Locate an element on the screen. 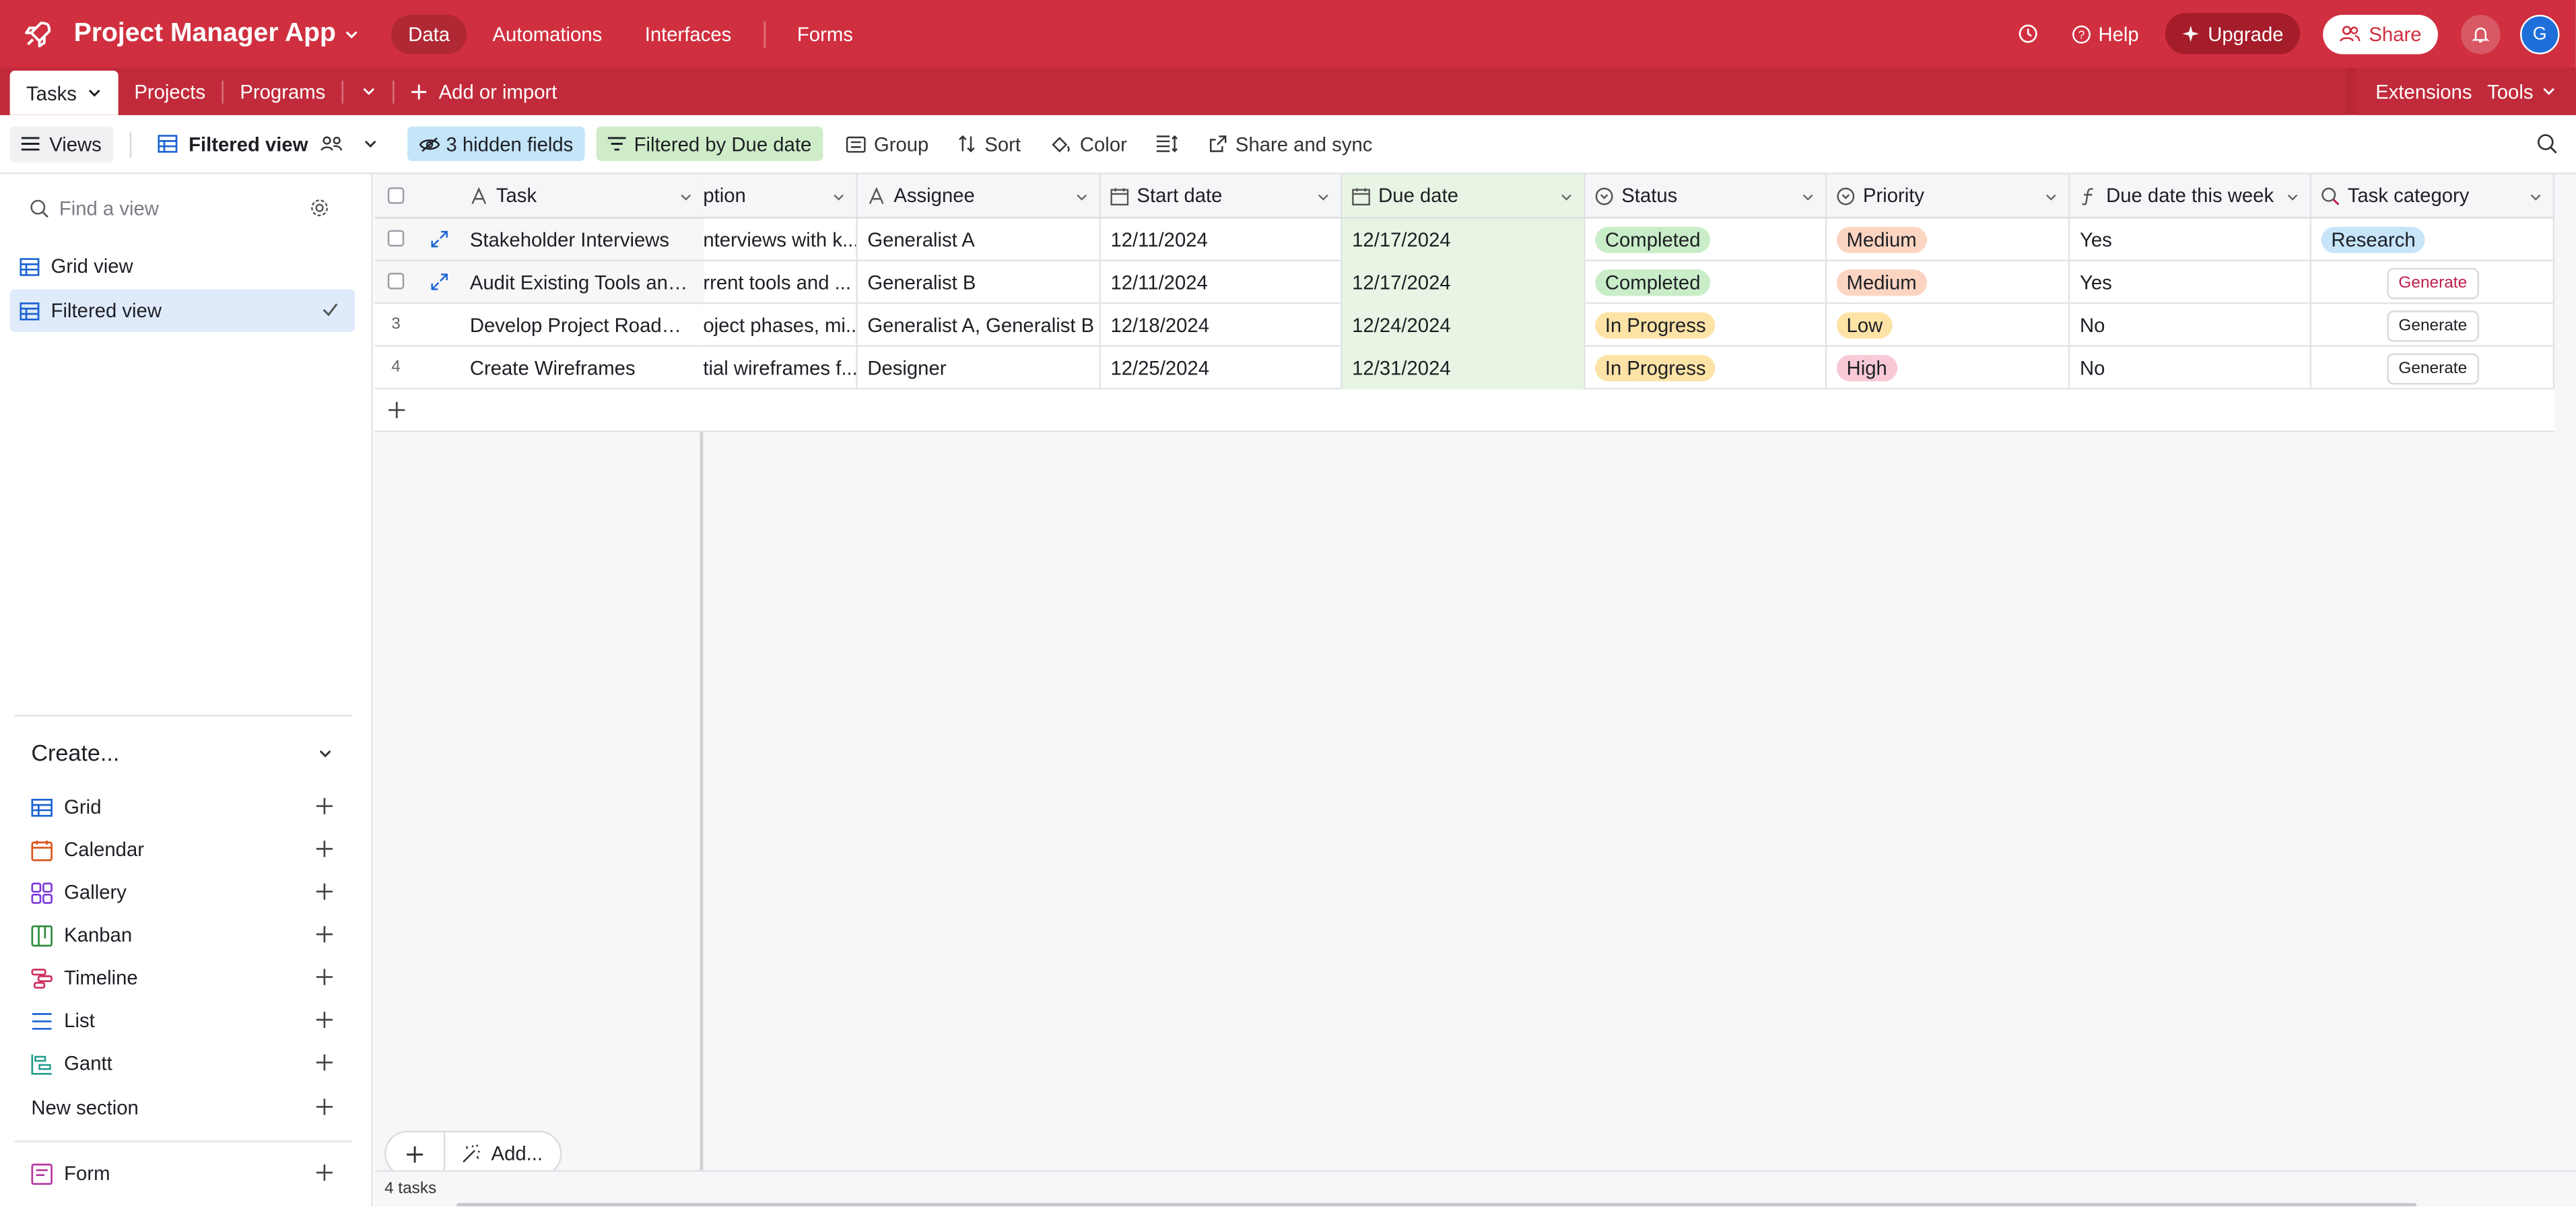  assignee-cell: Generalist A is located at coordinates (979, 239).